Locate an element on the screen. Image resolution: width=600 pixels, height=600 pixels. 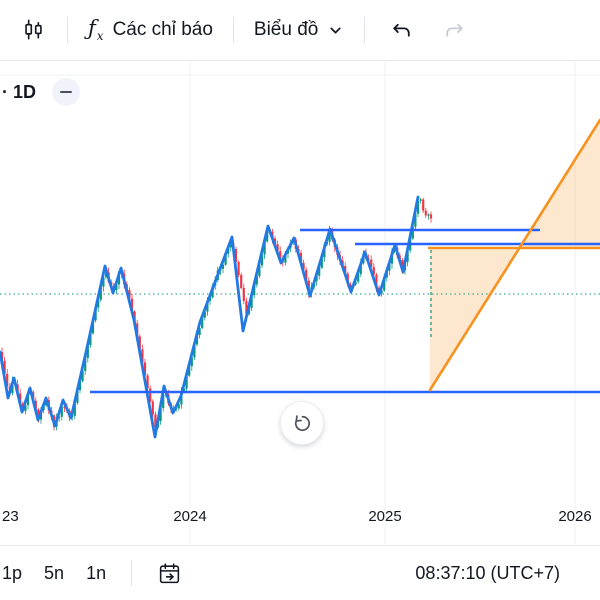
legend-collapse-button is located at coordinates (66, 92).